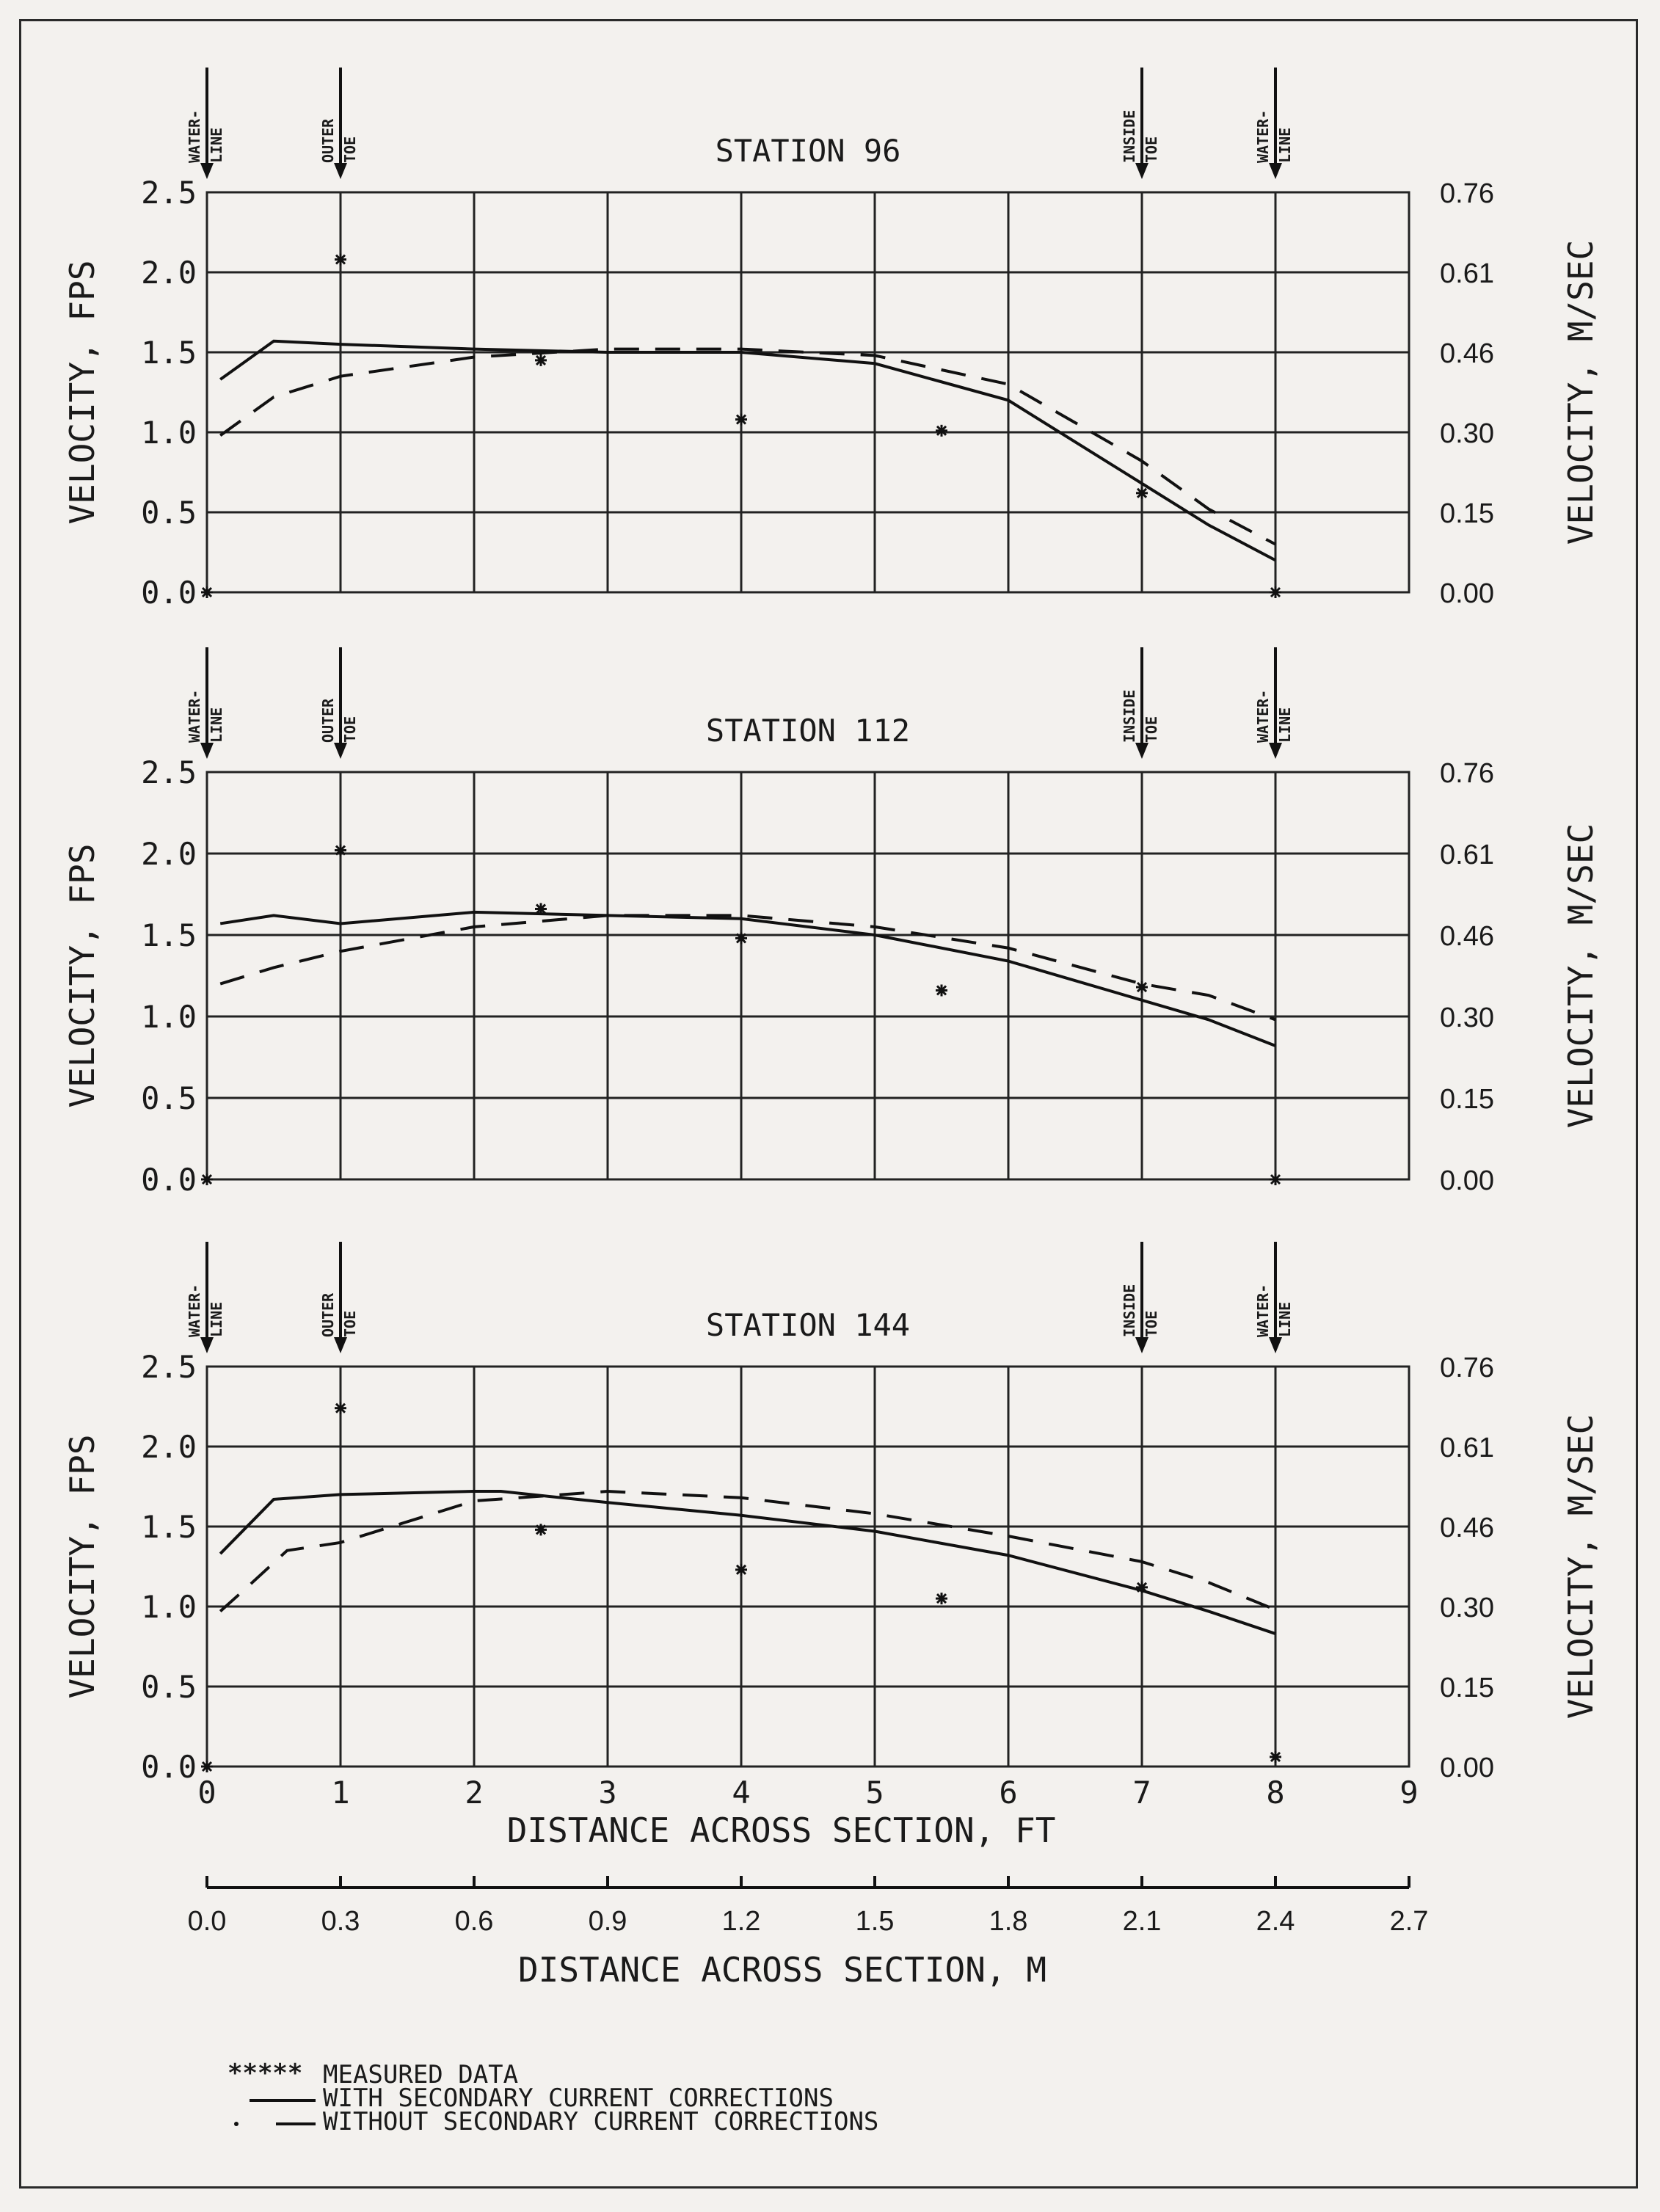 The height and width of the screenshot is (2212, 1660). I want to click on y-right-tick-label: 0.76, so click(1467, 1368).